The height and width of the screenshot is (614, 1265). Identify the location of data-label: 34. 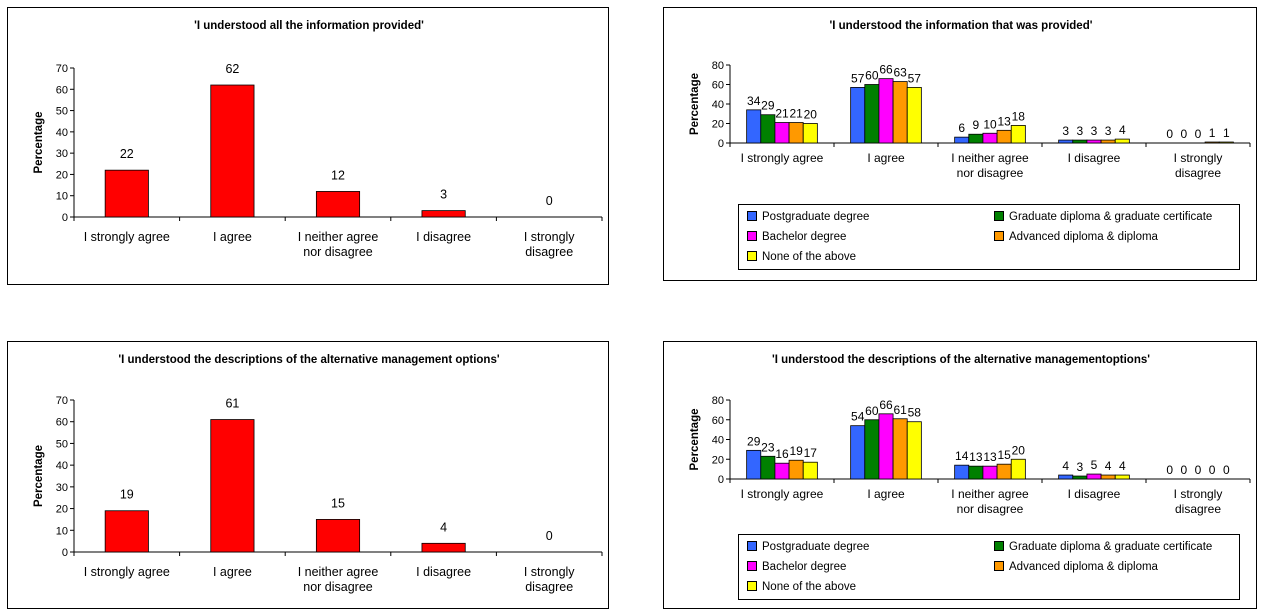
(754, 101).